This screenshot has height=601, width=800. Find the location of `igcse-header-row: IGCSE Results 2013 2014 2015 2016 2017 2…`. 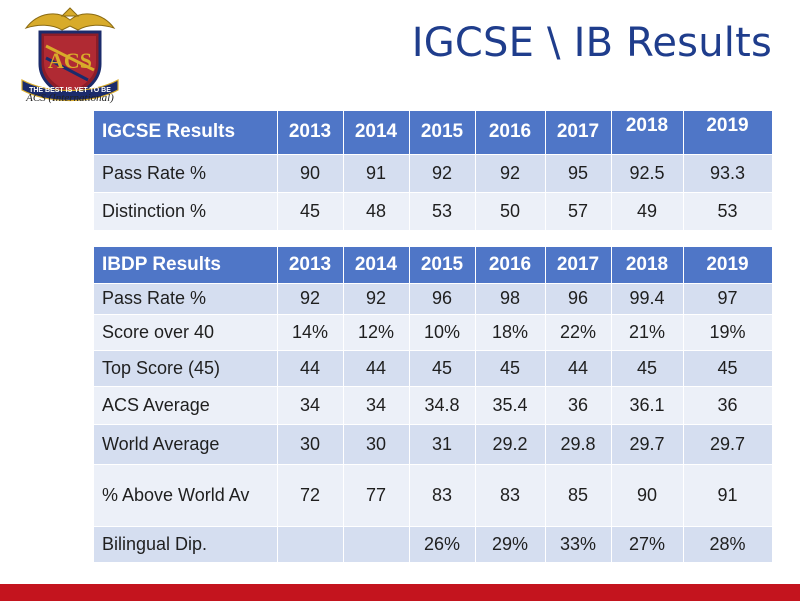

igcse-header-row: IGCSE Results 2013 2014 2015 2016 2017 2… is located at coordinates (433, 133).